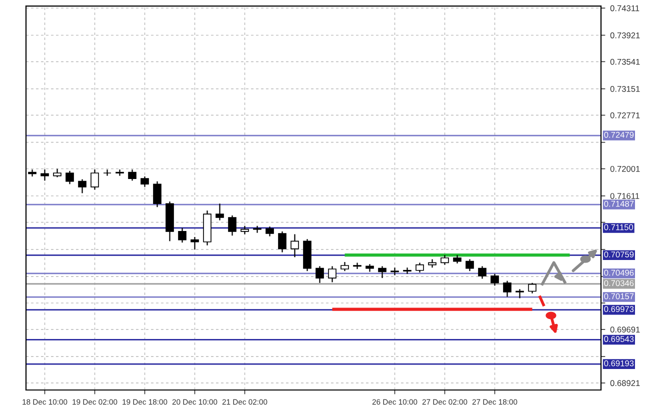 This screenshot has width=665, height=406. Describe the element at coordinates (619, 363) in the screenshot. I see `ref-line-label: 0.69193` at that location.